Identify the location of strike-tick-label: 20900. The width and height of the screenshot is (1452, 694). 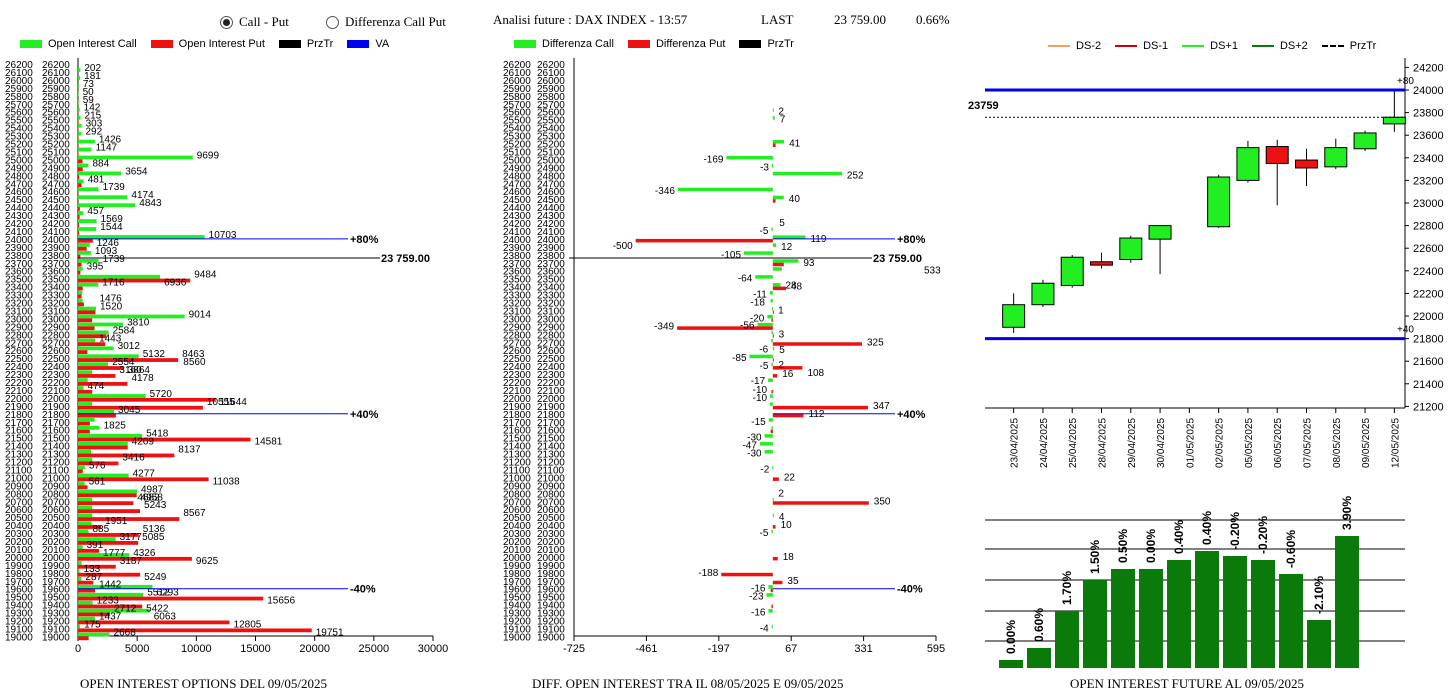
(19, 486).